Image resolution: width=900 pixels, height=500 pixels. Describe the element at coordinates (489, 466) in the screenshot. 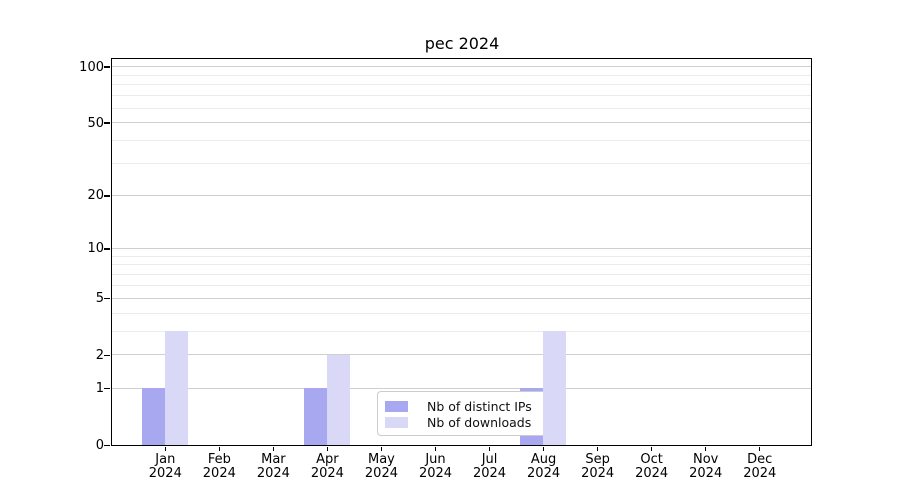

I see `x-tick-label: Jul 2024` at that location.